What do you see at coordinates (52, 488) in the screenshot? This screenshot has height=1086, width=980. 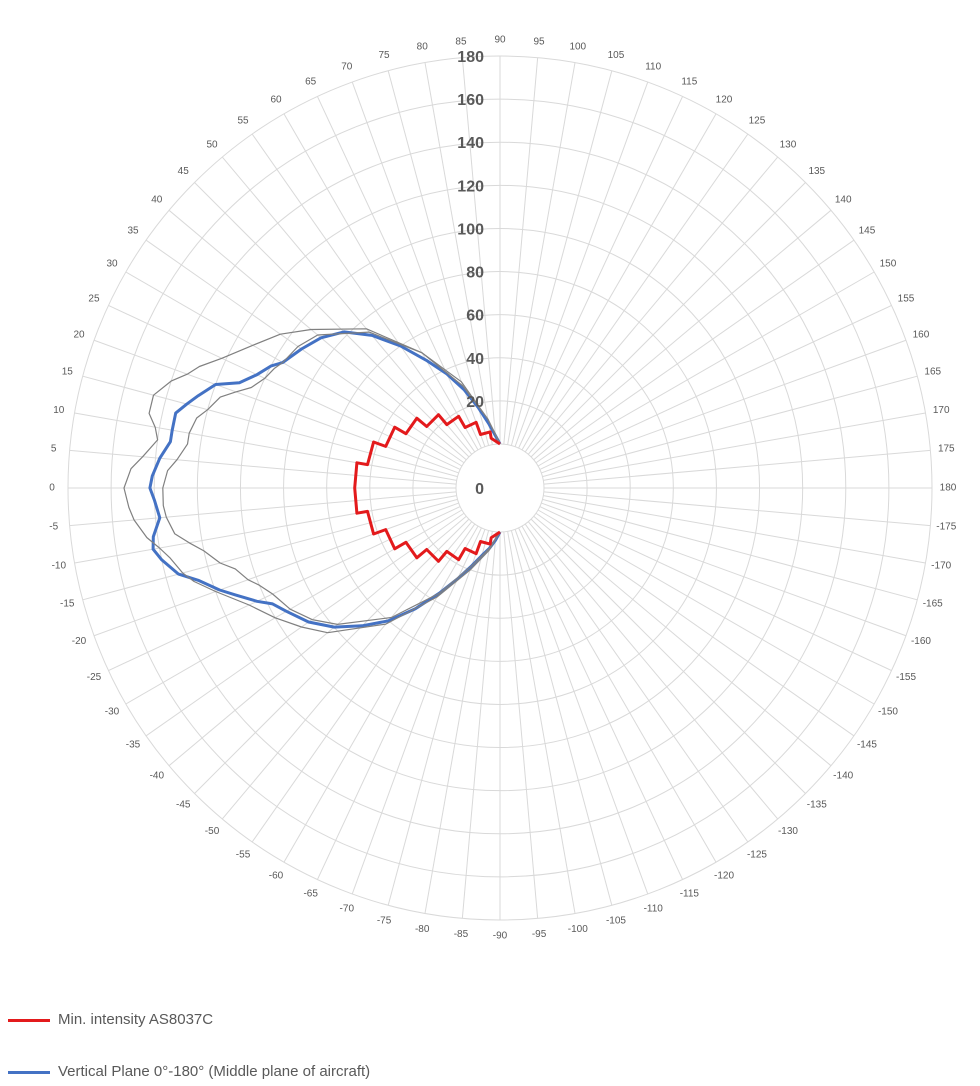 I see `angle-tick-label: 0` at bounding box center [52, 488].